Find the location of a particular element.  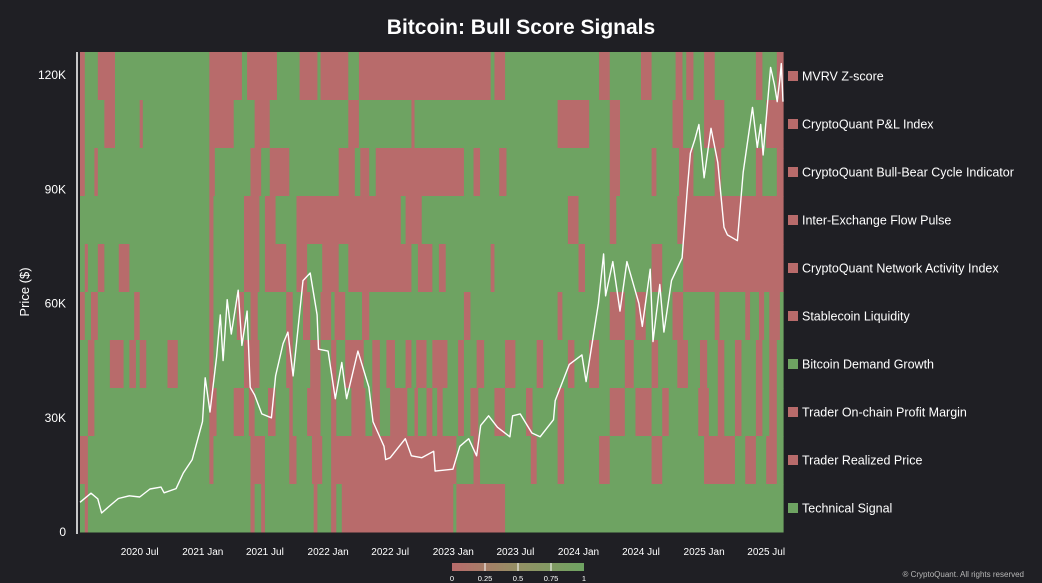

y-tick-label: 90K is located at coordinates (55, 189).